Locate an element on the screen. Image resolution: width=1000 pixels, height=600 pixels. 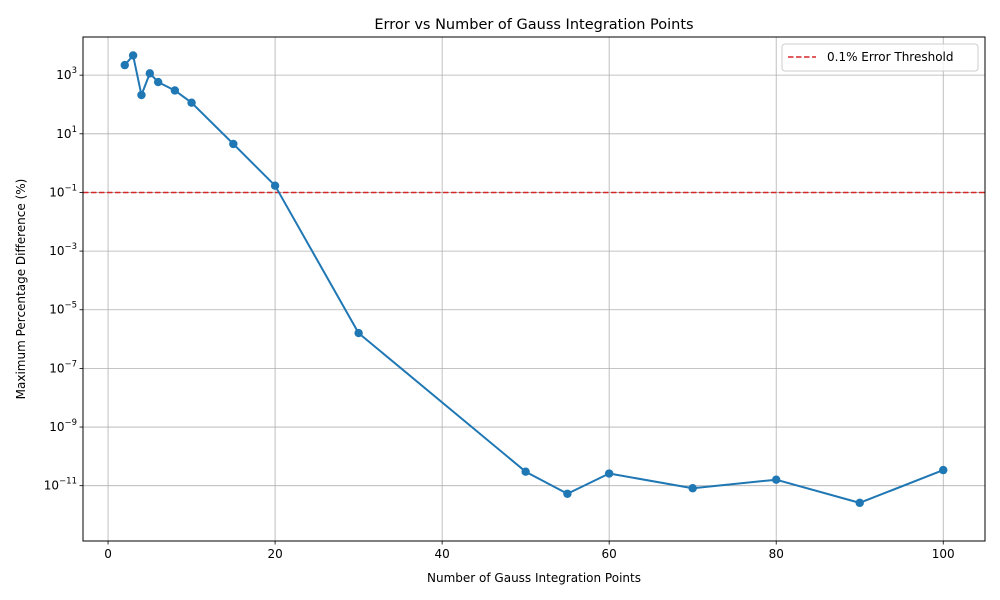
y-tick-exponent: −1 is located at coordinates (70, 188).